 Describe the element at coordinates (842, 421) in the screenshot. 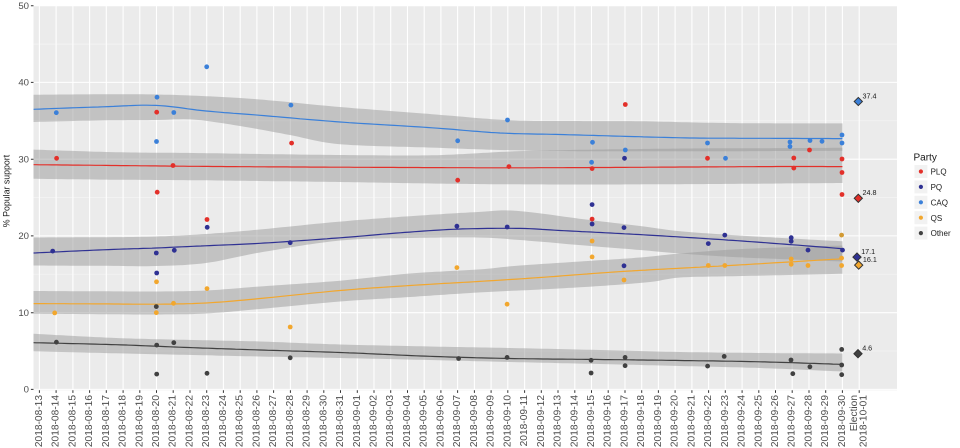

I see `svg-text: 2018-09-30` at that location.